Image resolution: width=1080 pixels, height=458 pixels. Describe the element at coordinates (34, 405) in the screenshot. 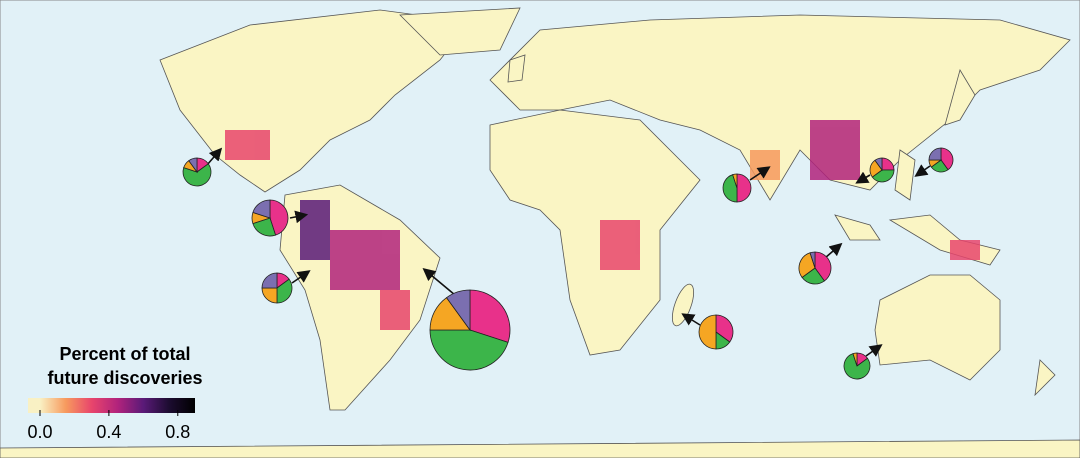

I see `colorbar-na` at that location.